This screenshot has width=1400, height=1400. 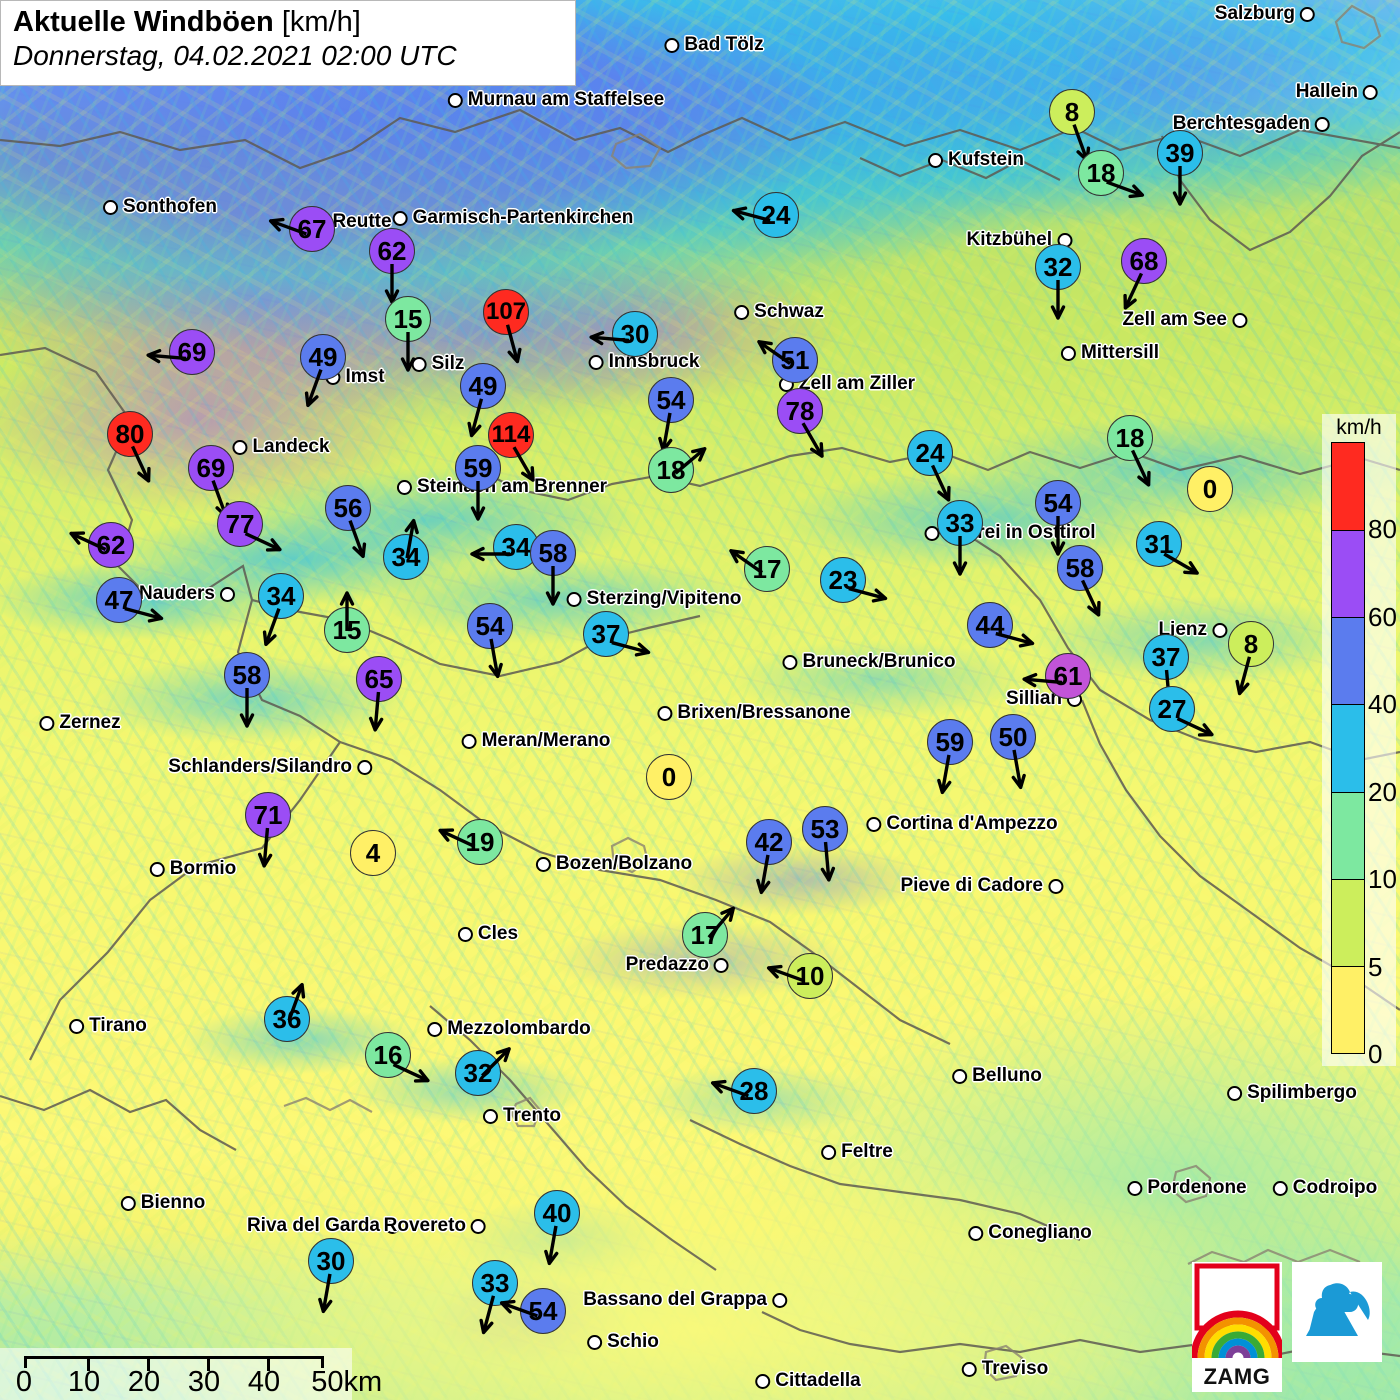 What do you see at coordinates (187, 594) in the screenshot?
I see `city-marker: Nauders` at bounding box center [187, 594].